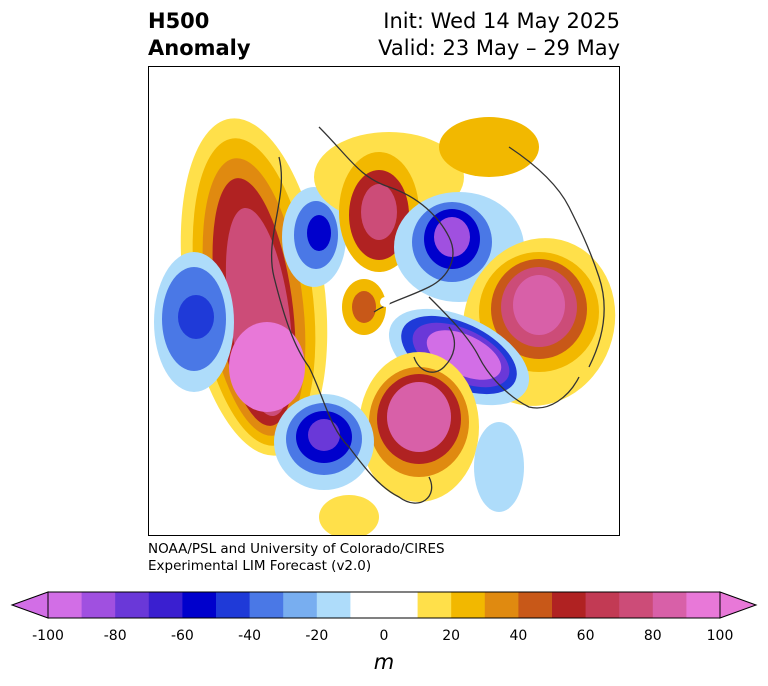 This screenshot has height=686, width=768. What do you see at coordinates (260, 566) in the screenshot?
I see `credit-product: Experimental LIM Forecast (v2.0)` at bounding box center [260, 566].